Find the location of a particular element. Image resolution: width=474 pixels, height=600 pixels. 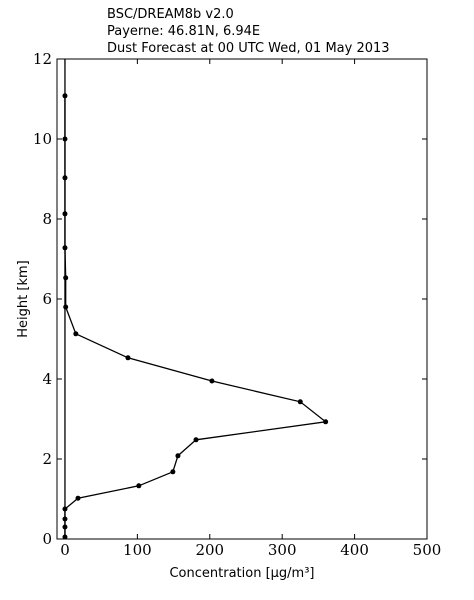

y-tick-label: 8 is located at coordinates (47, 219).